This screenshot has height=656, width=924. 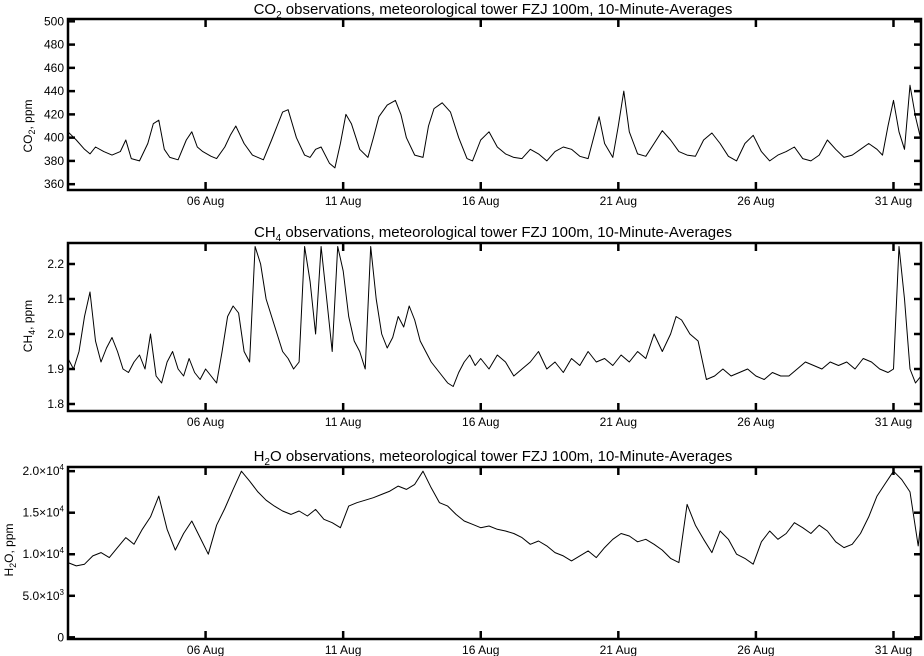 What do you see at coordinates (343, 422) in the screenshot?
I see `ch4-x-tick-label: 11 Aug` at bounding box center [343, 422].